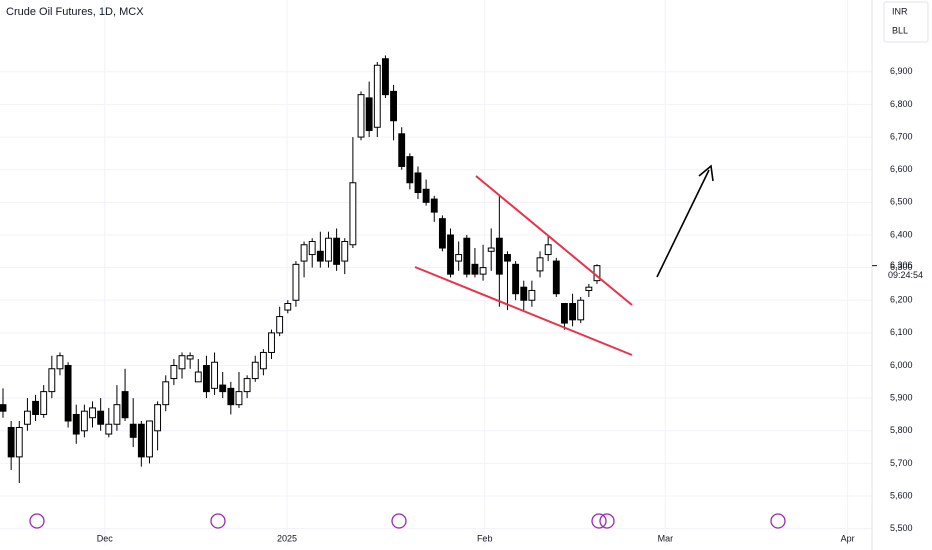 This screenshot has width=932, height=550. What do you see at coordinates (901, 528) in the screenshot?
I see `y-tick-label: 5,500` at bounding box center [901, 528].